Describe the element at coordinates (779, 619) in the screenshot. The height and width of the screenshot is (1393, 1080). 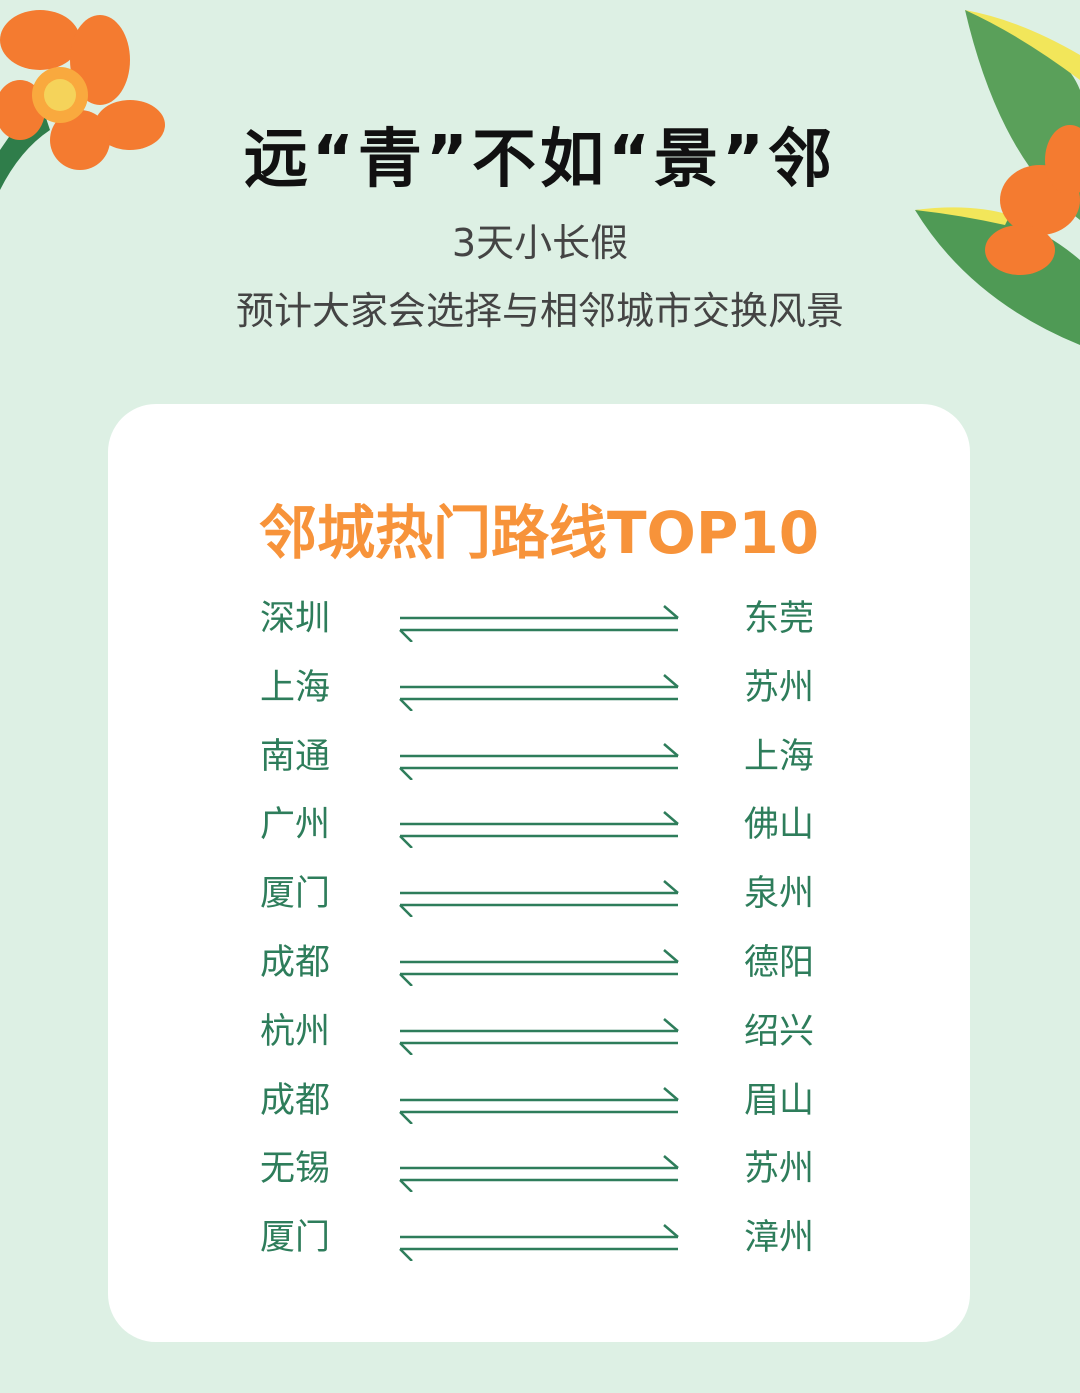
I see `route-to-city: 东莞` at that location.